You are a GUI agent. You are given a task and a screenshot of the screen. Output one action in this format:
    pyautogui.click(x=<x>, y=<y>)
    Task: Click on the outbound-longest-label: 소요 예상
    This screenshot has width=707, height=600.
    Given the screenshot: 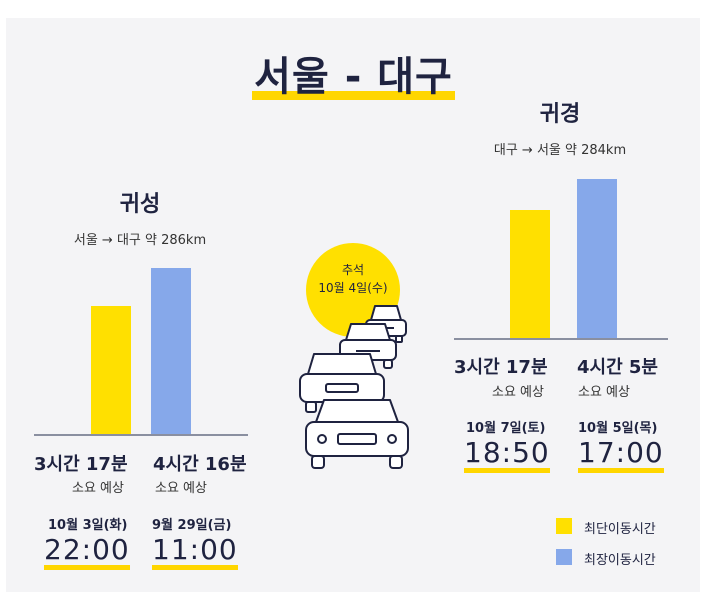 What is the action you would take?
    pyautogui.click(x=181, y=488)
    